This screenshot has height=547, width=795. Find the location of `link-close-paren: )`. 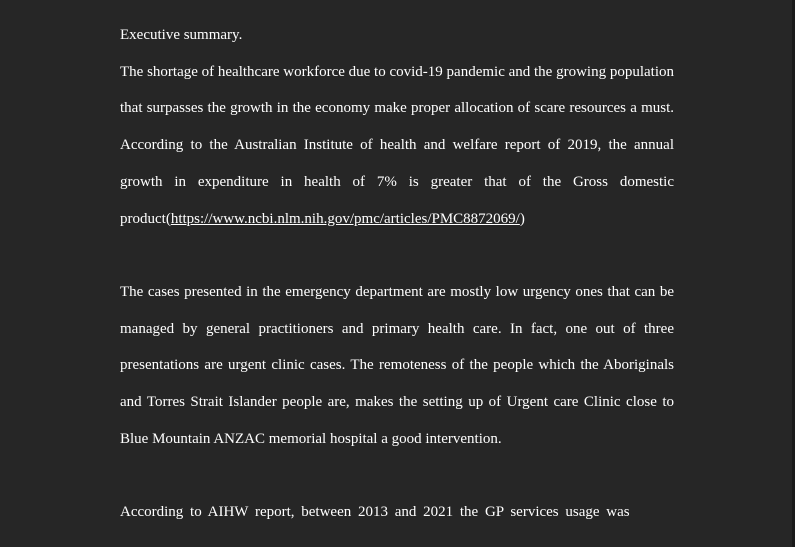

link-close-paren: ) is located at coordinates (522, 218).